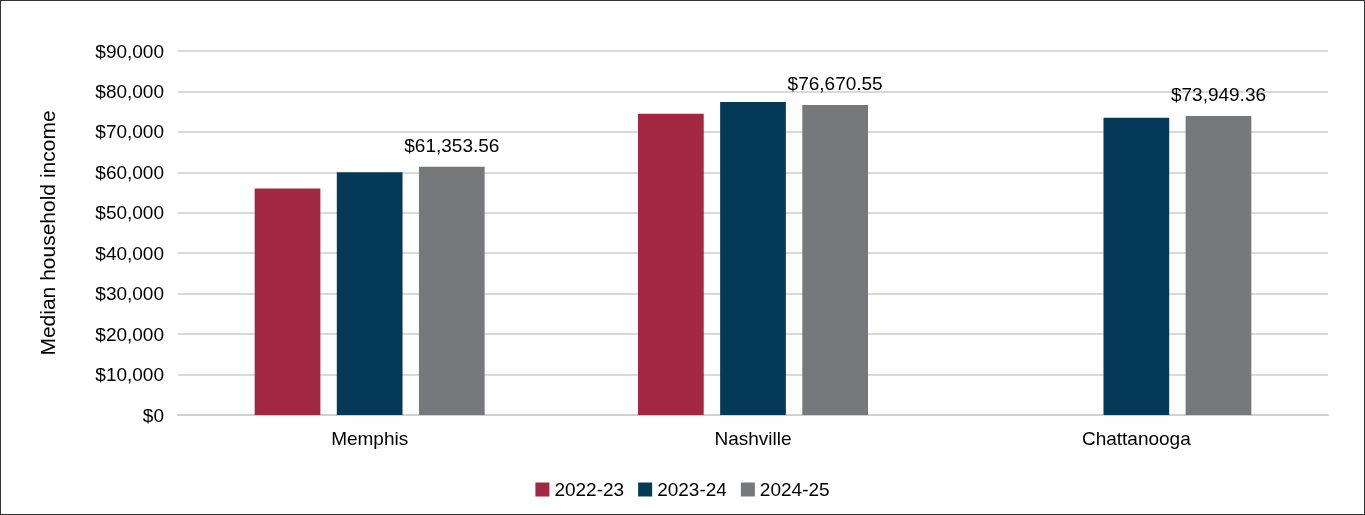  Describe the element at coordinates (47, 233) in the screenshot. I see `y-axis-title: Median household income` at that location.